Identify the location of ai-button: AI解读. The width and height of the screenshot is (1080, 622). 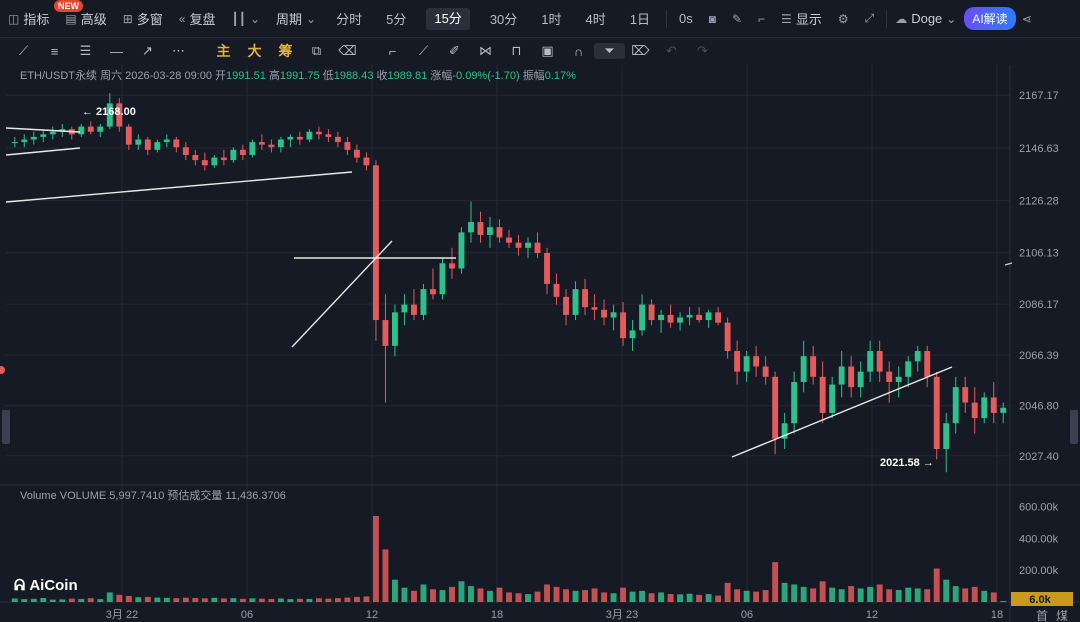
(990, 18).